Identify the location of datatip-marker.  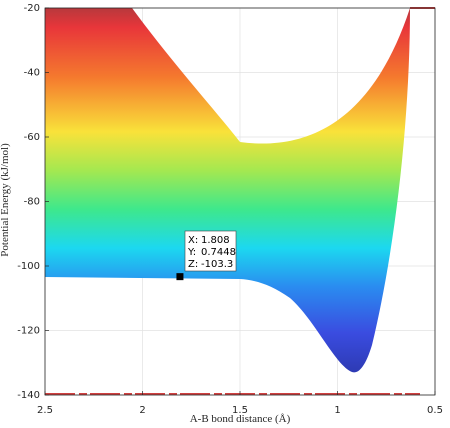
(180, 277).